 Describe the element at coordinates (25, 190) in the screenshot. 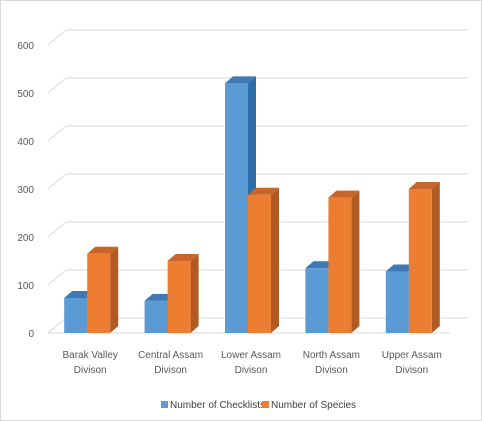

I see `y-tick-label: 300` at that location.